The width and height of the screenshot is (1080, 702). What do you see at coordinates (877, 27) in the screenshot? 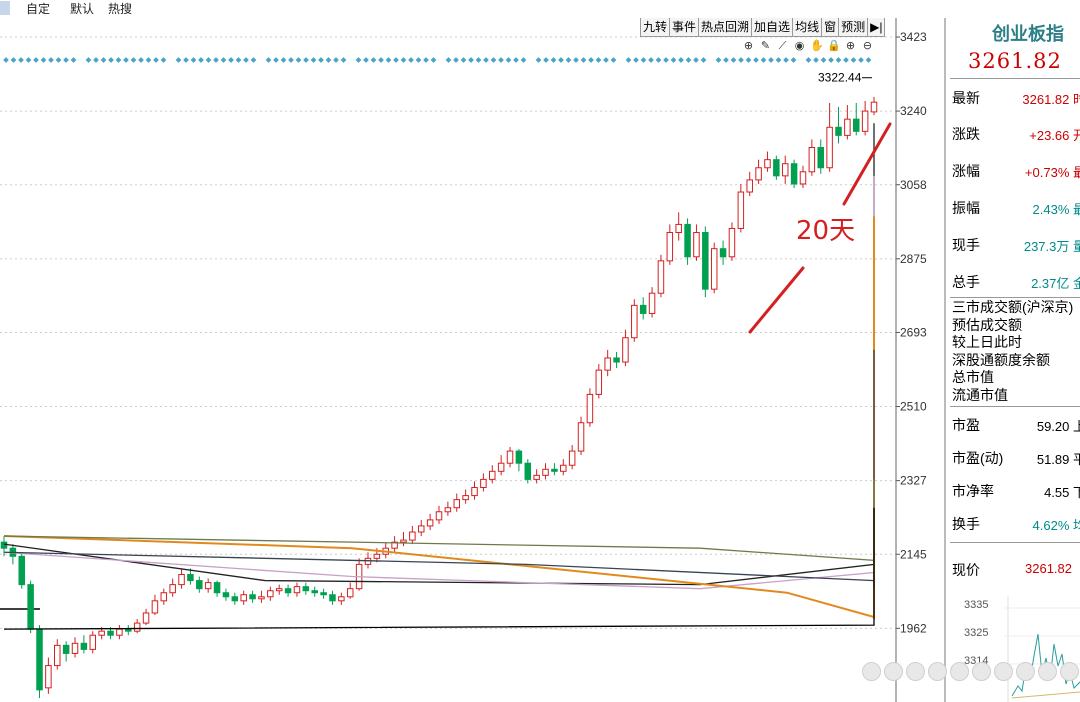
I see `btn-collapse-panel: ▶|` at bounding box center [877, 27].